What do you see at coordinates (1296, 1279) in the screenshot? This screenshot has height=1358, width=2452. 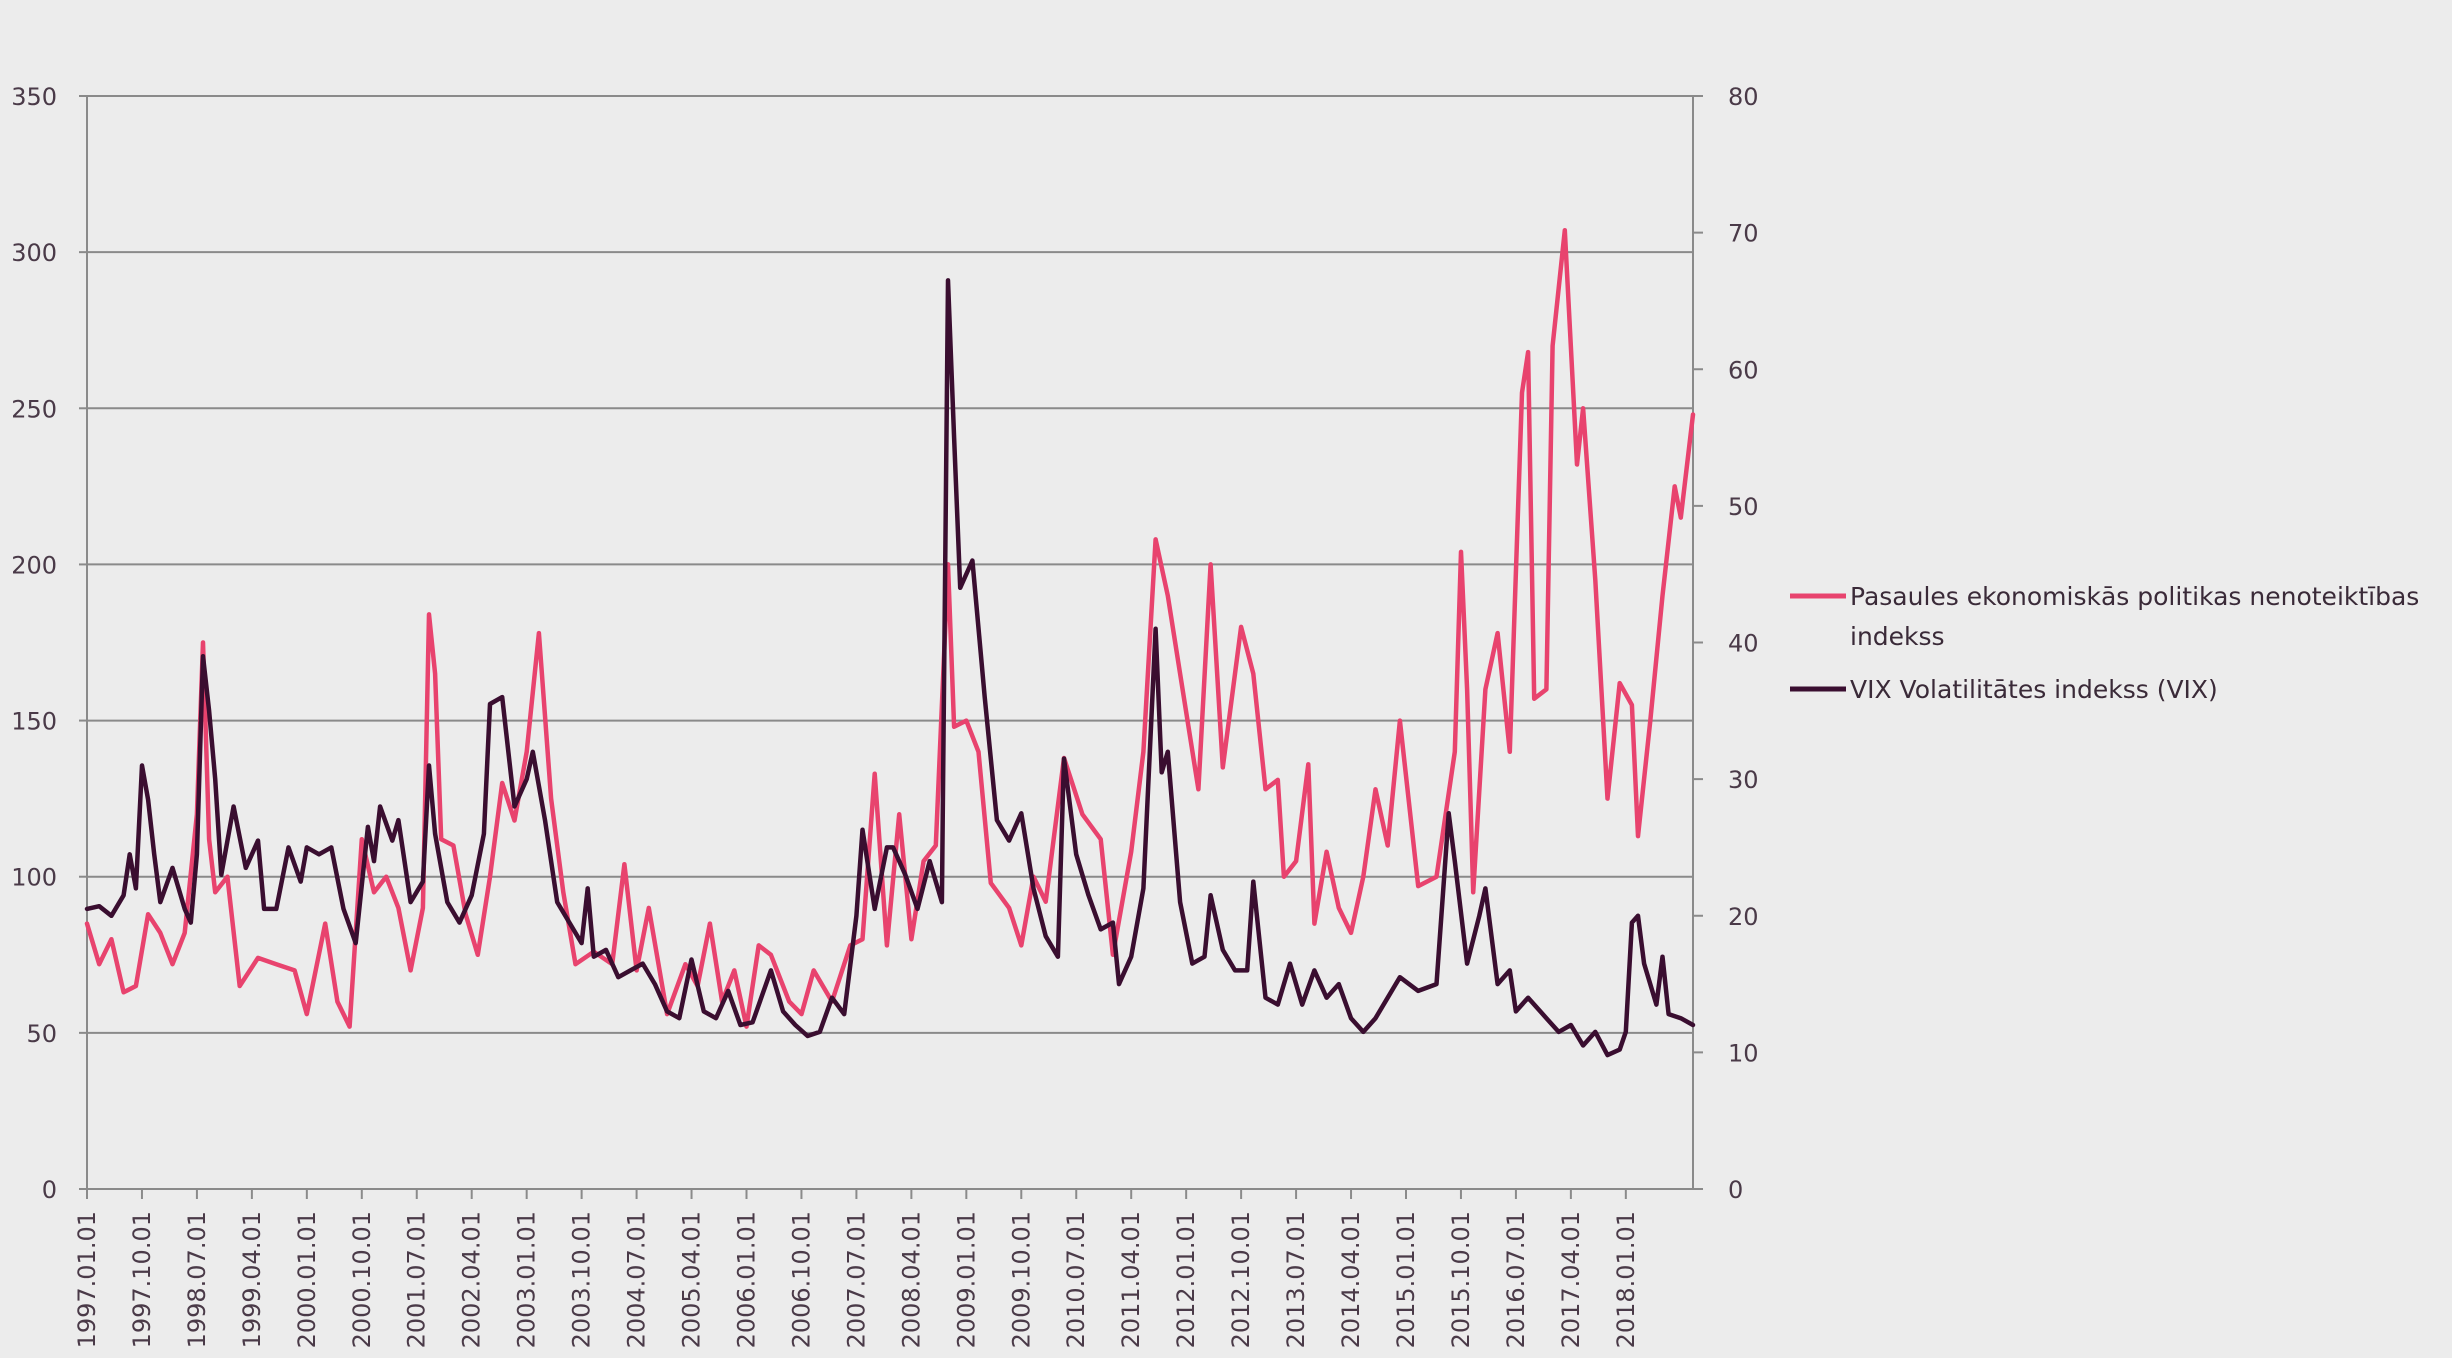 I see `x-tick-label: 2013.07.01` at bounding box center [1296, 1279].